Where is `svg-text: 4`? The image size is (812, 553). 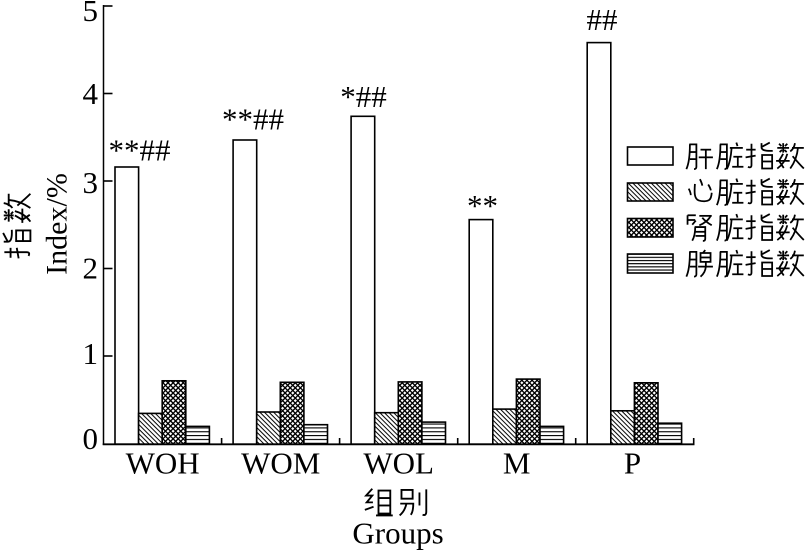 svg-text: 4 is located at coordinates (91, 93).